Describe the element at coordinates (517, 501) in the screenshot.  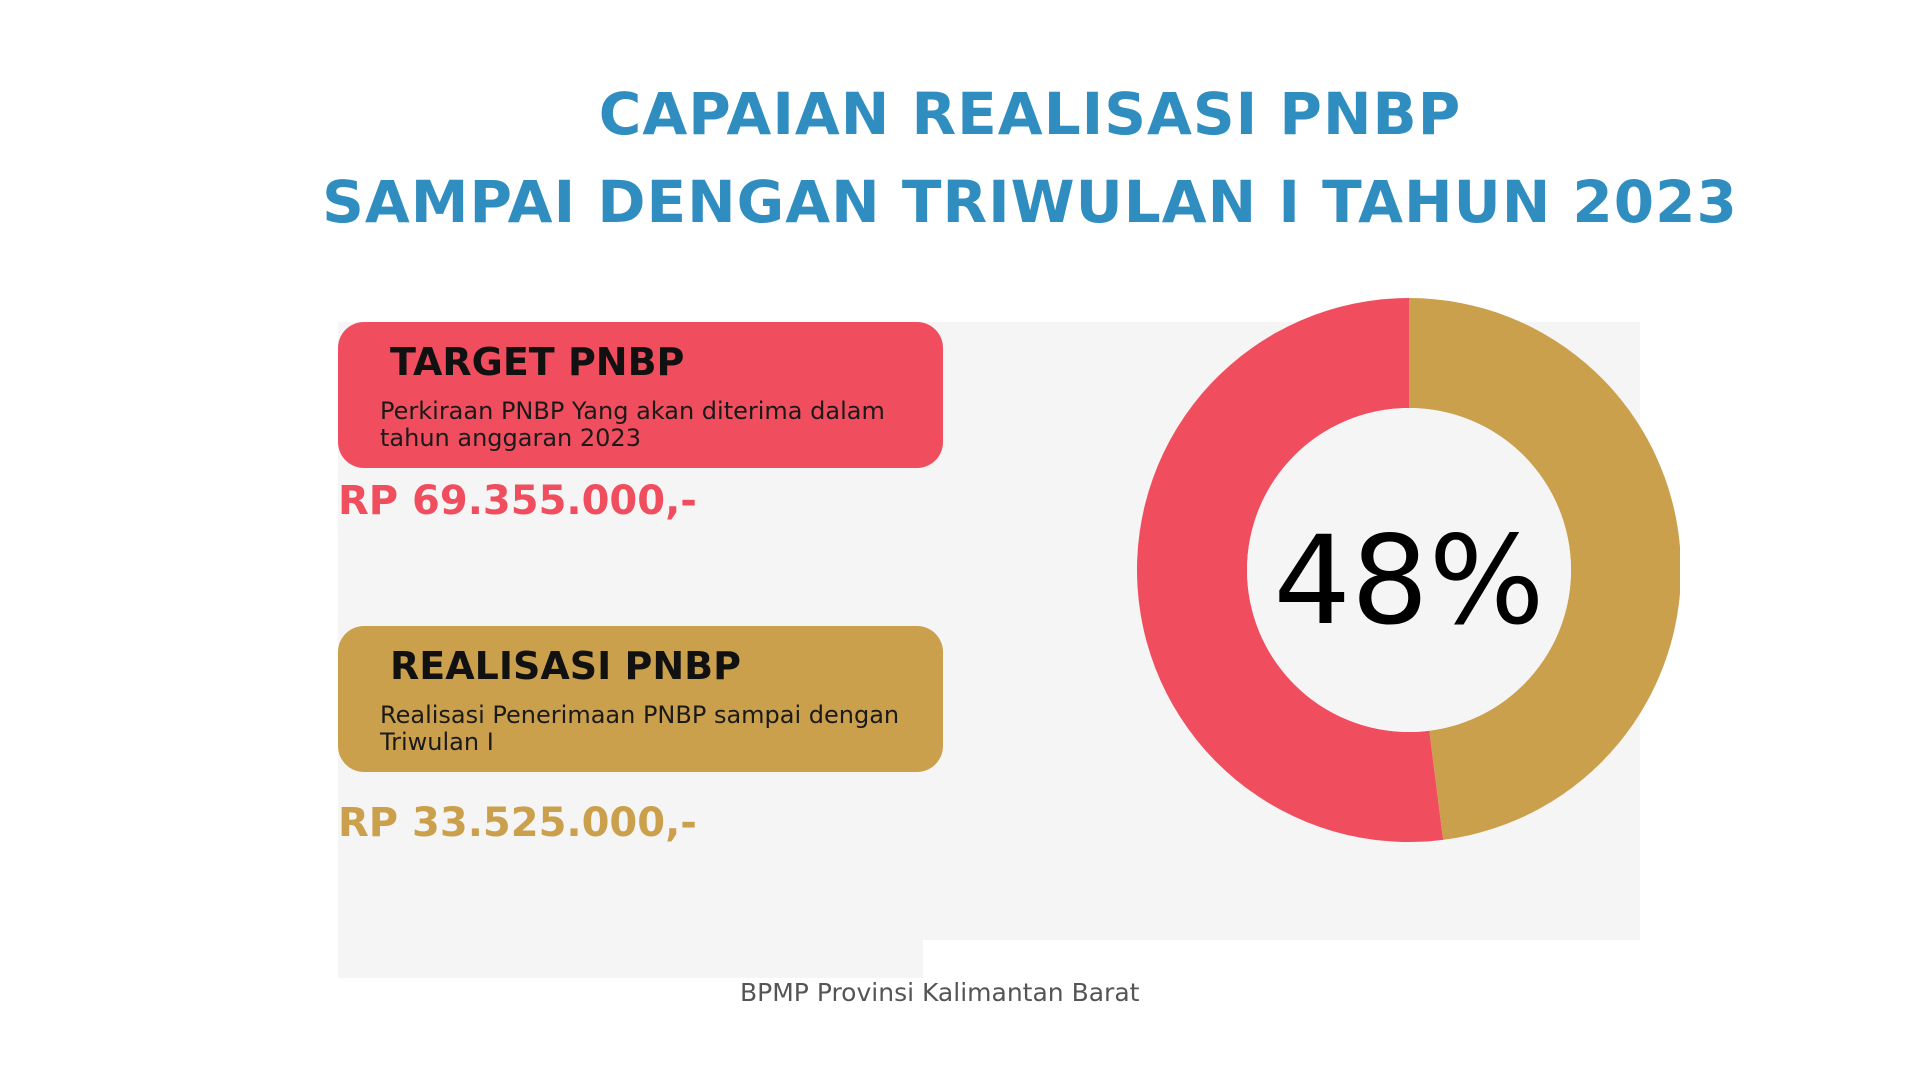
I see `target-amount: RP 69.355.000,-` at that location.